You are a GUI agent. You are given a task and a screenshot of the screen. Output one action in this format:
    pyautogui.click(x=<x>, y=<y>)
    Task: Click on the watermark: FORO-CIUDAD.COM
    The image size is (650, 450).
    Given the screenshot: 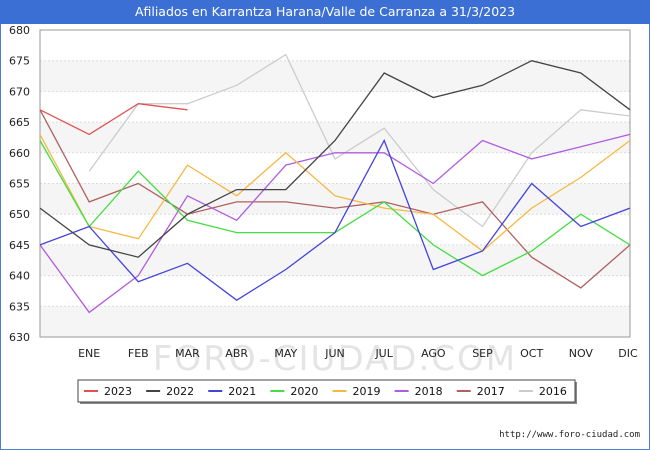 What is the action you would take?
    pyautogui.click(x=335, y=359)
    